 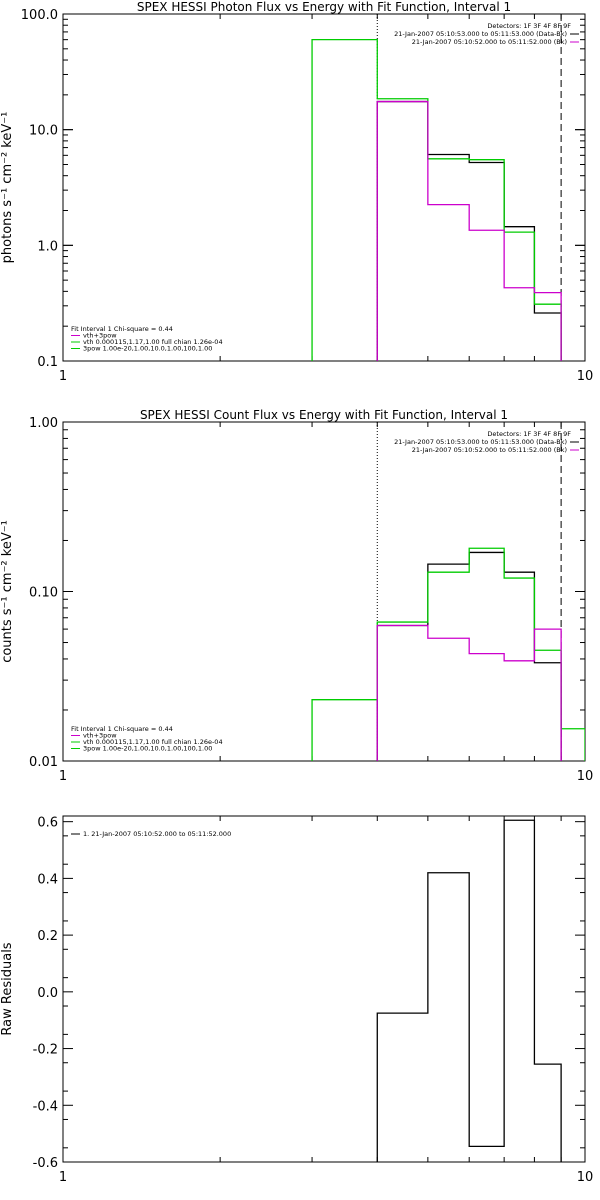 I want to click on y-tick-label: -0.6, so click(x=45, y=1163).